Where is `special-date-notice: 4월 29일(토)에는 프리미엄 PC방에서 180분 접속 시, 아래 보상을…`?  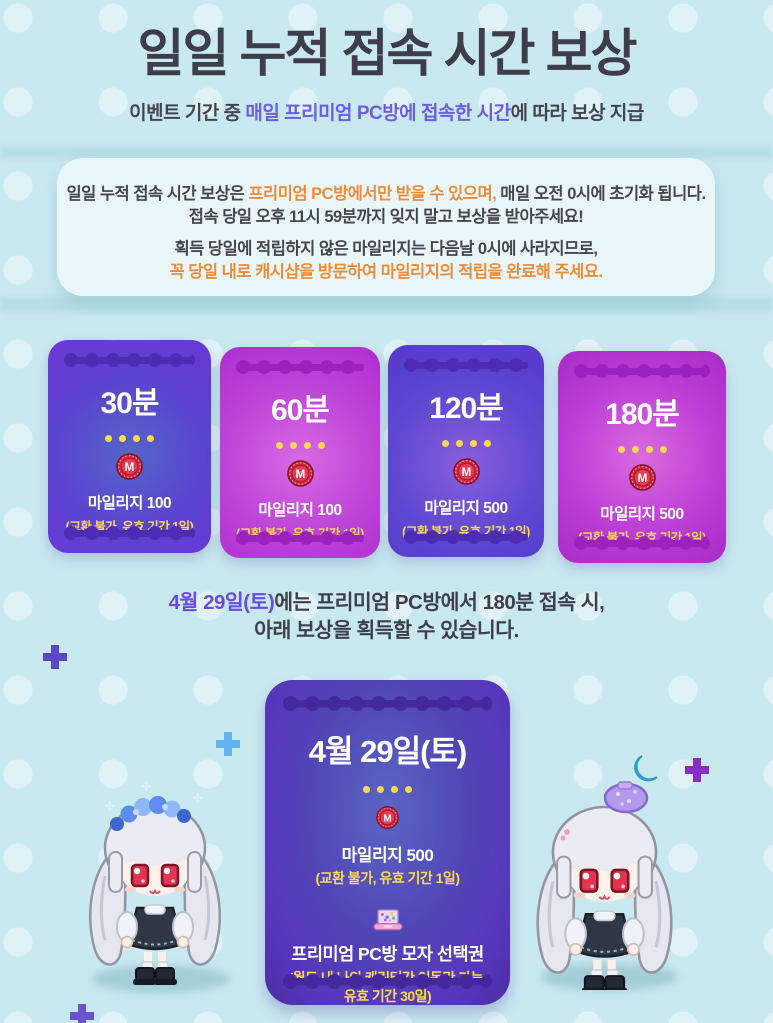 special-date-notice: 4월 29일(토)에는 프리미엄 PC방에서 180분 접속 시, 아래 보상을… is located at coordinates (386, 617).